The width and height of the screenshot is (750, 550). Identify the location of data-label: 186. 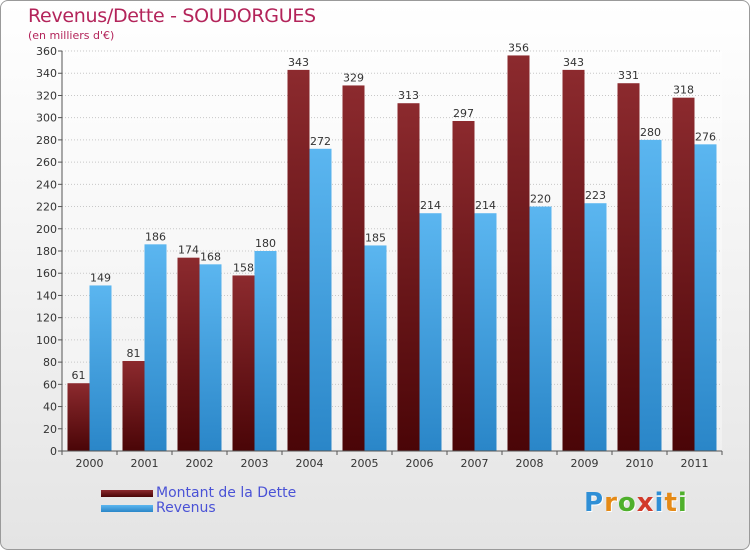
(155, 236).